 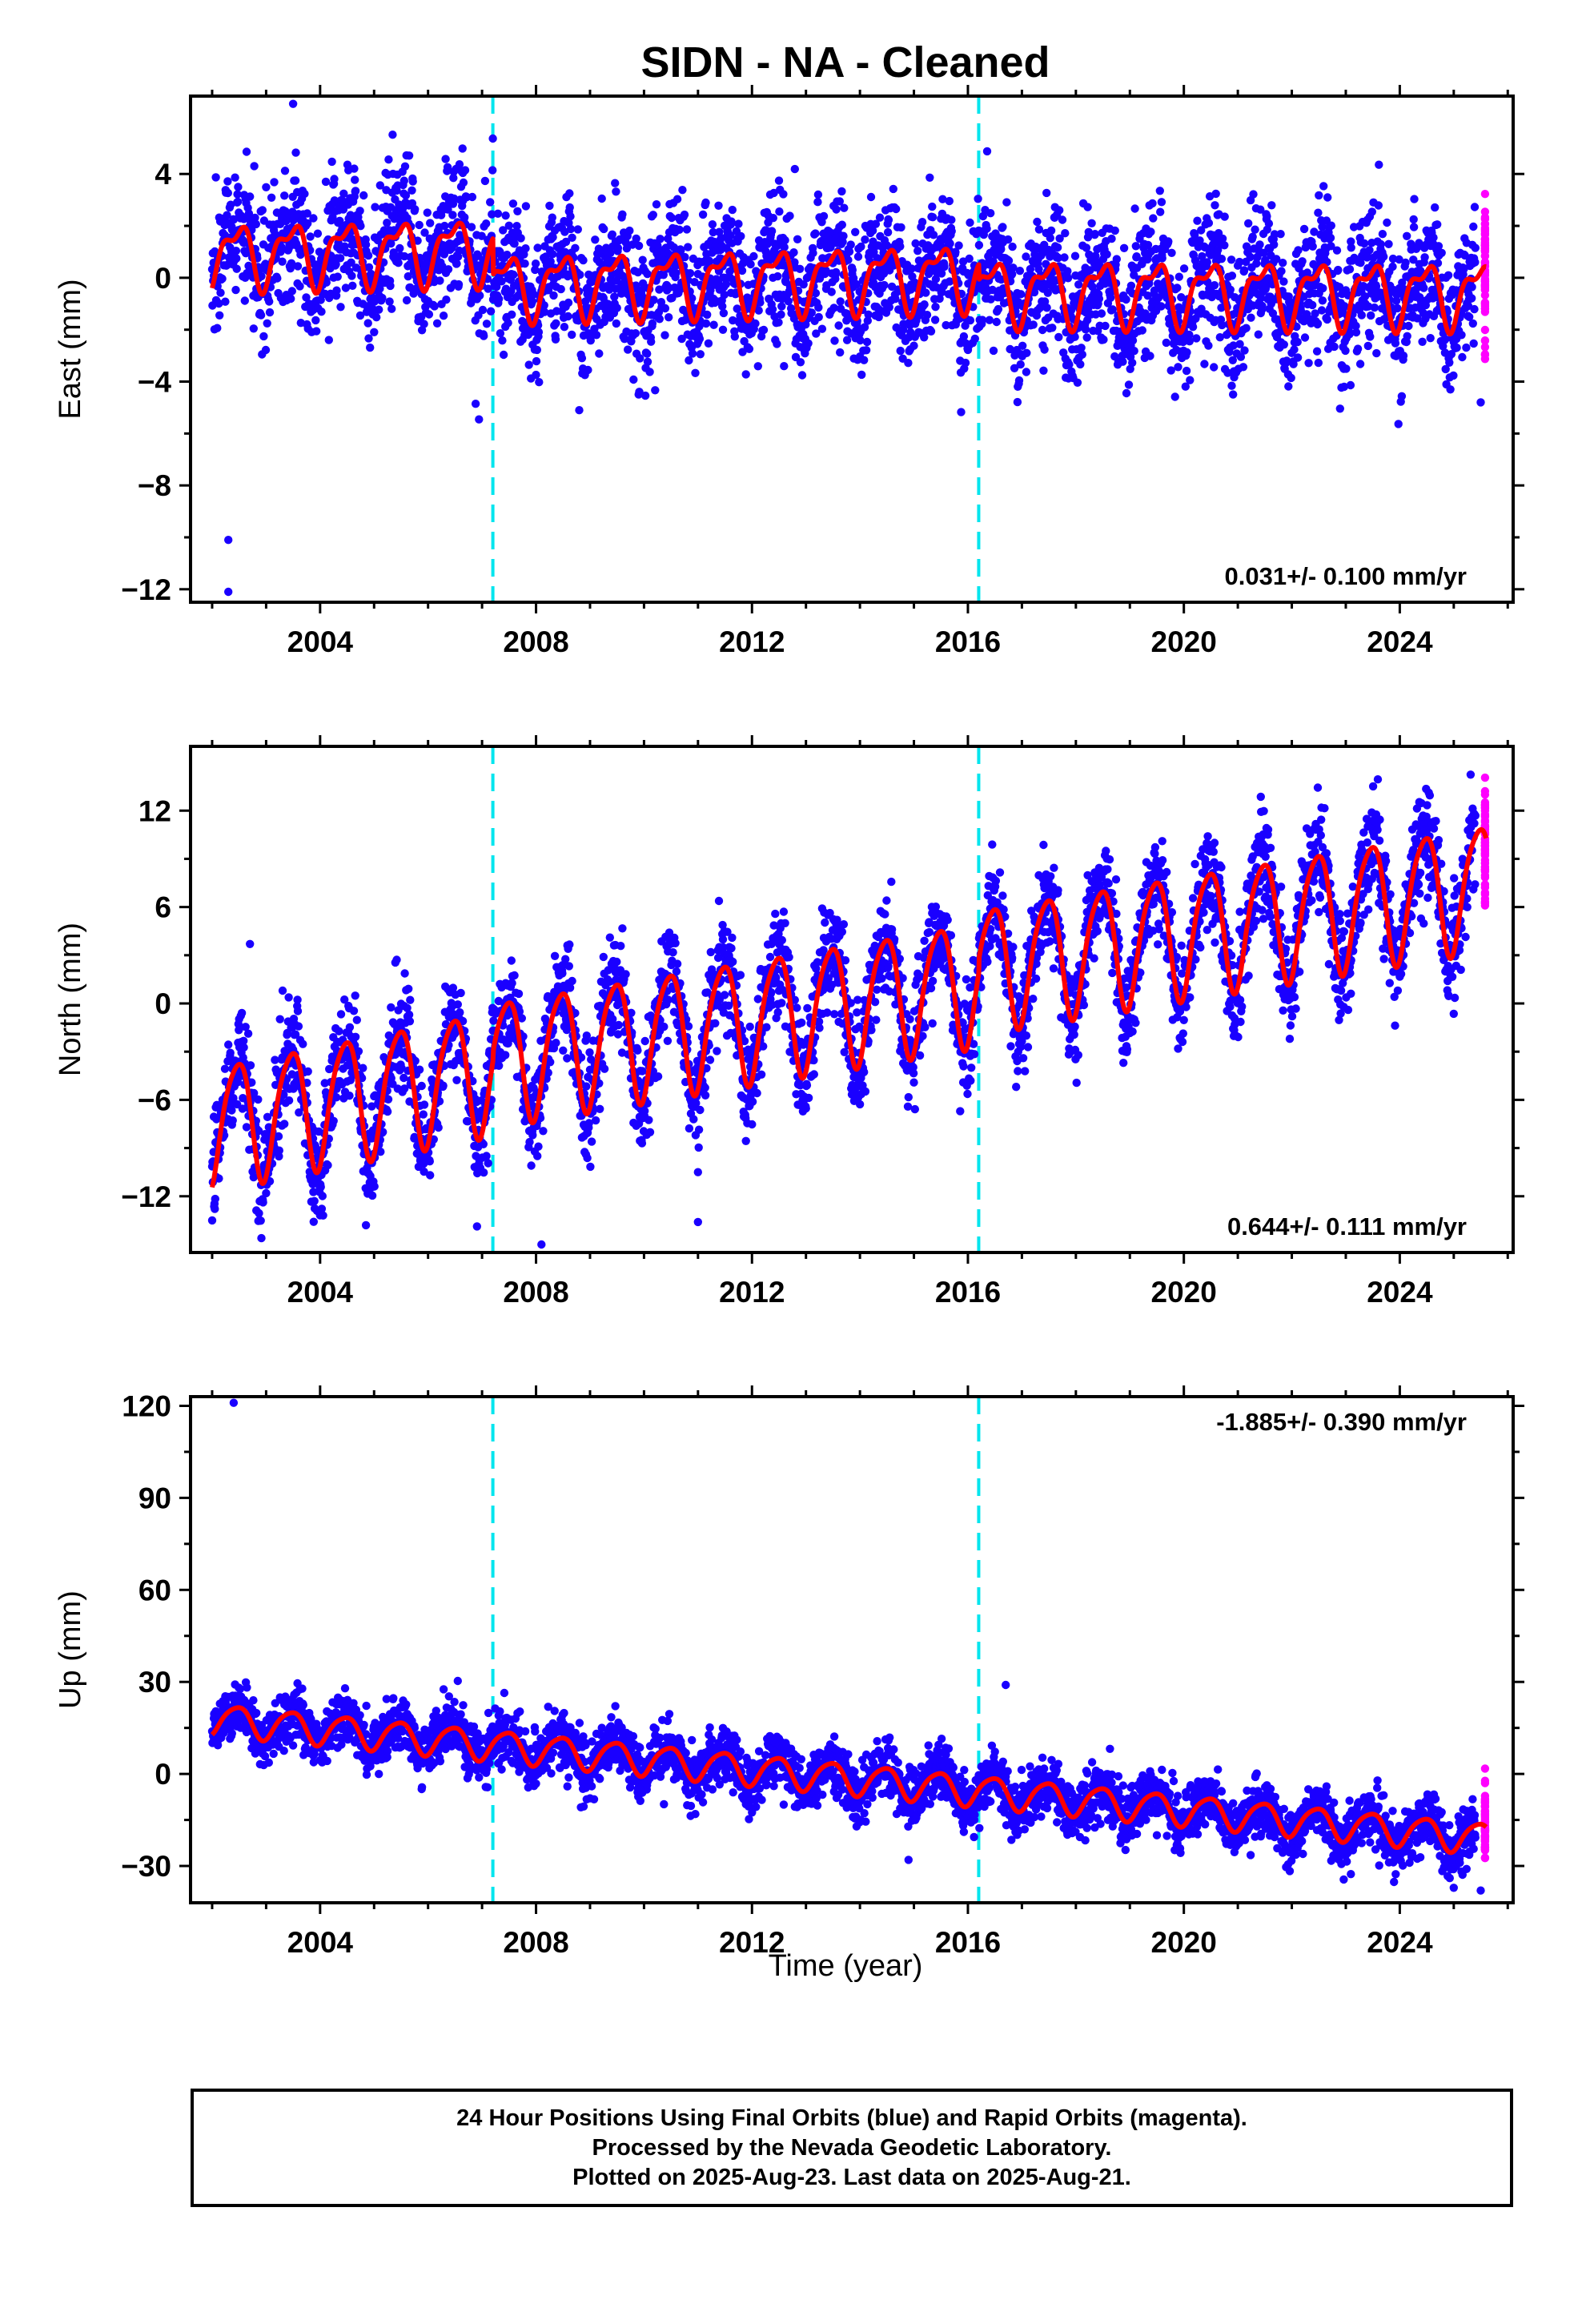 I want to click on rapid-orbit-point, so click(x=1485, y=330).